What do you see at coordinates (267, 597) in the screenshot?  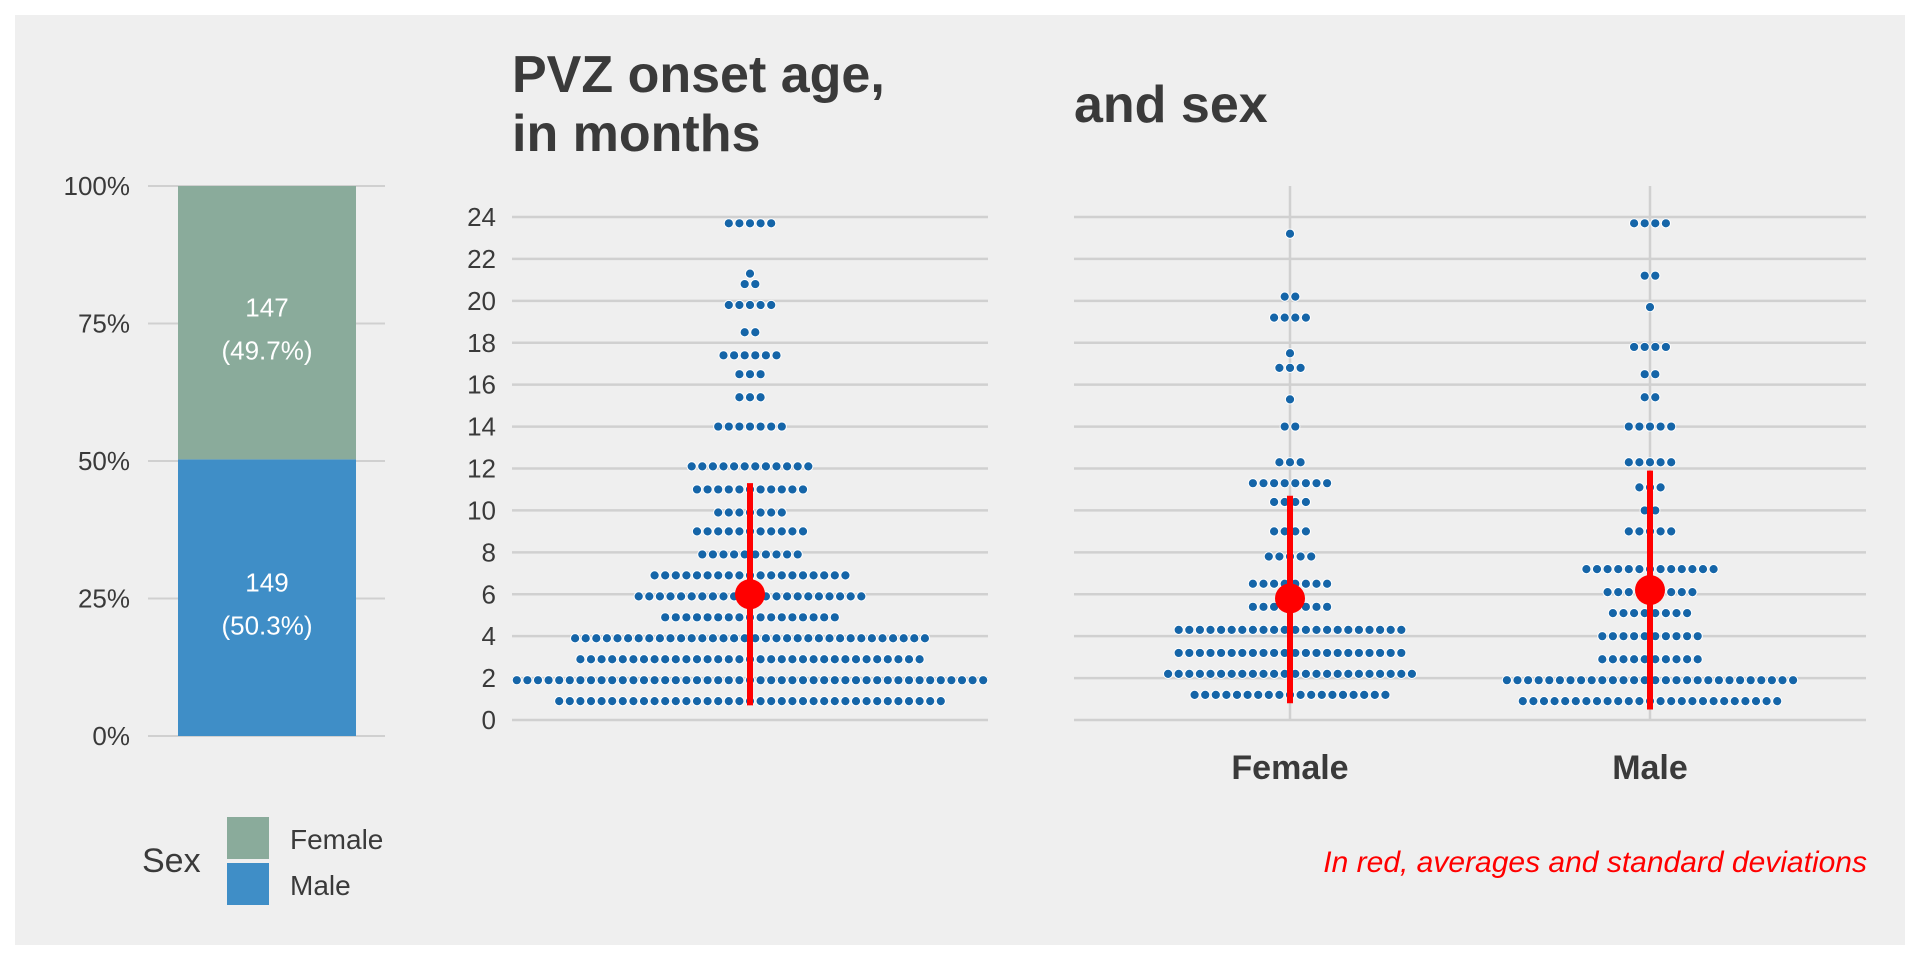 I see `stacked-bar-segment-male` at bounding box center [267, 597].